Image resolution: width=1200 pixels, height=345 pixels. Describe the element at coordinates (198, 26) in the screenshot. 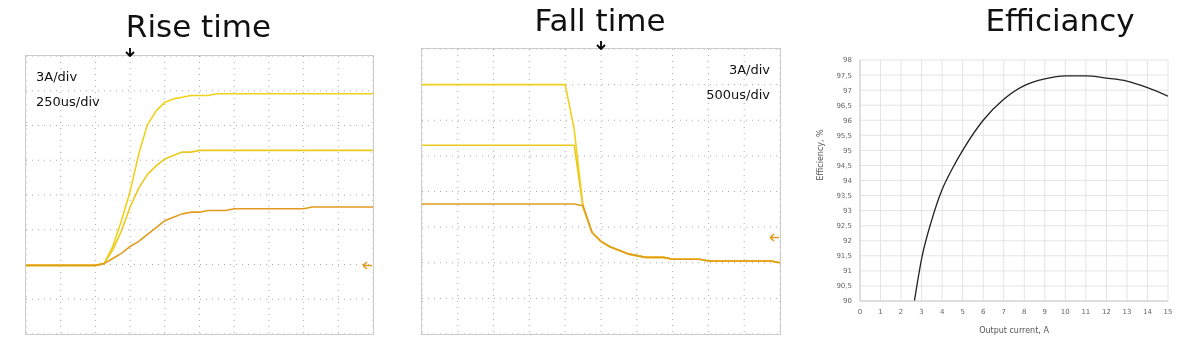

I see `chart-title: Rise time` at that location.